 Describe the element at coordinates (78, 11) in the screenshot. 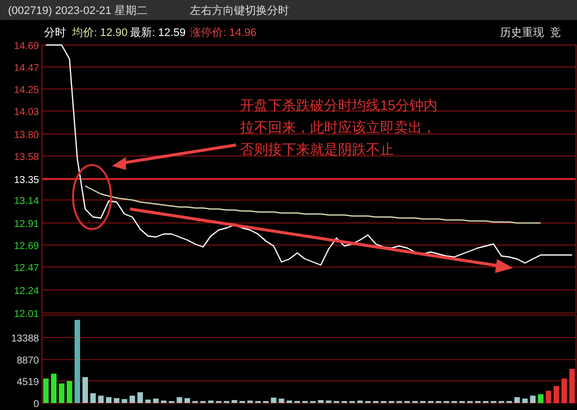

I see `chart-title: (002719) 2023-02-21 星期二` at that location.